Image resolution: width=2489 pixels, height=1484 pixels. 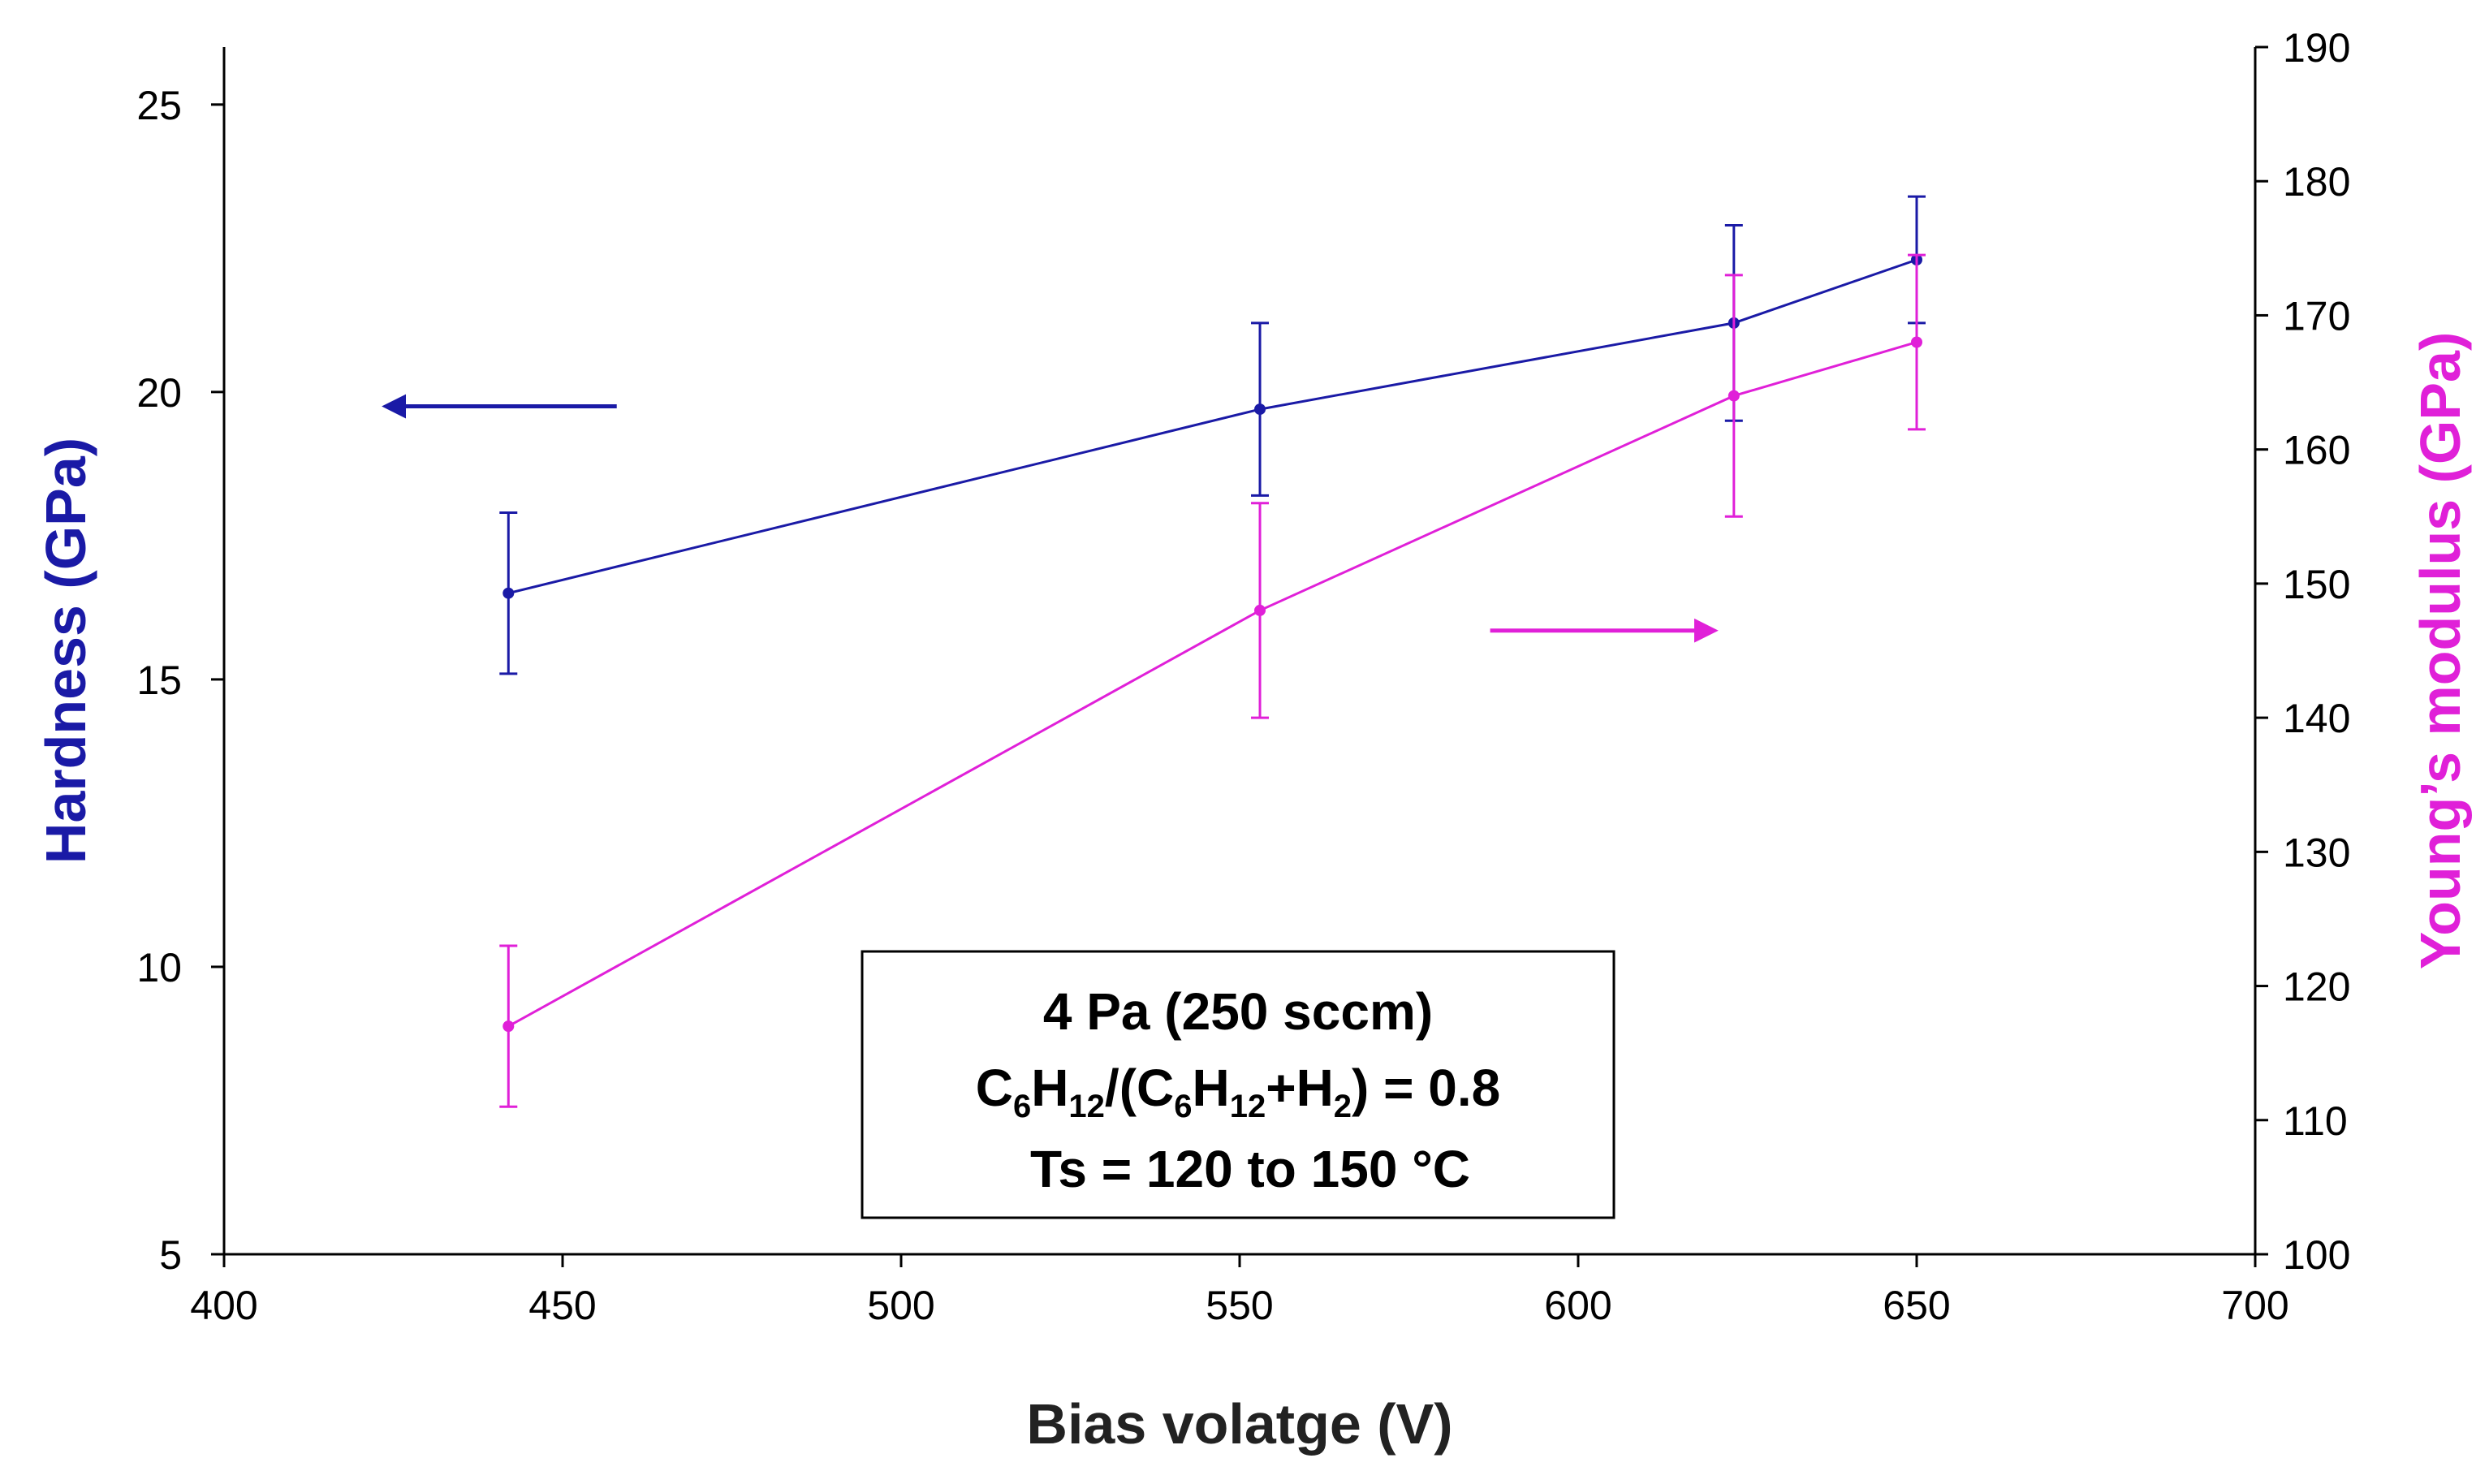 I want to click on formula-part: ) = 0.8, so click(x=1426, y=1088).